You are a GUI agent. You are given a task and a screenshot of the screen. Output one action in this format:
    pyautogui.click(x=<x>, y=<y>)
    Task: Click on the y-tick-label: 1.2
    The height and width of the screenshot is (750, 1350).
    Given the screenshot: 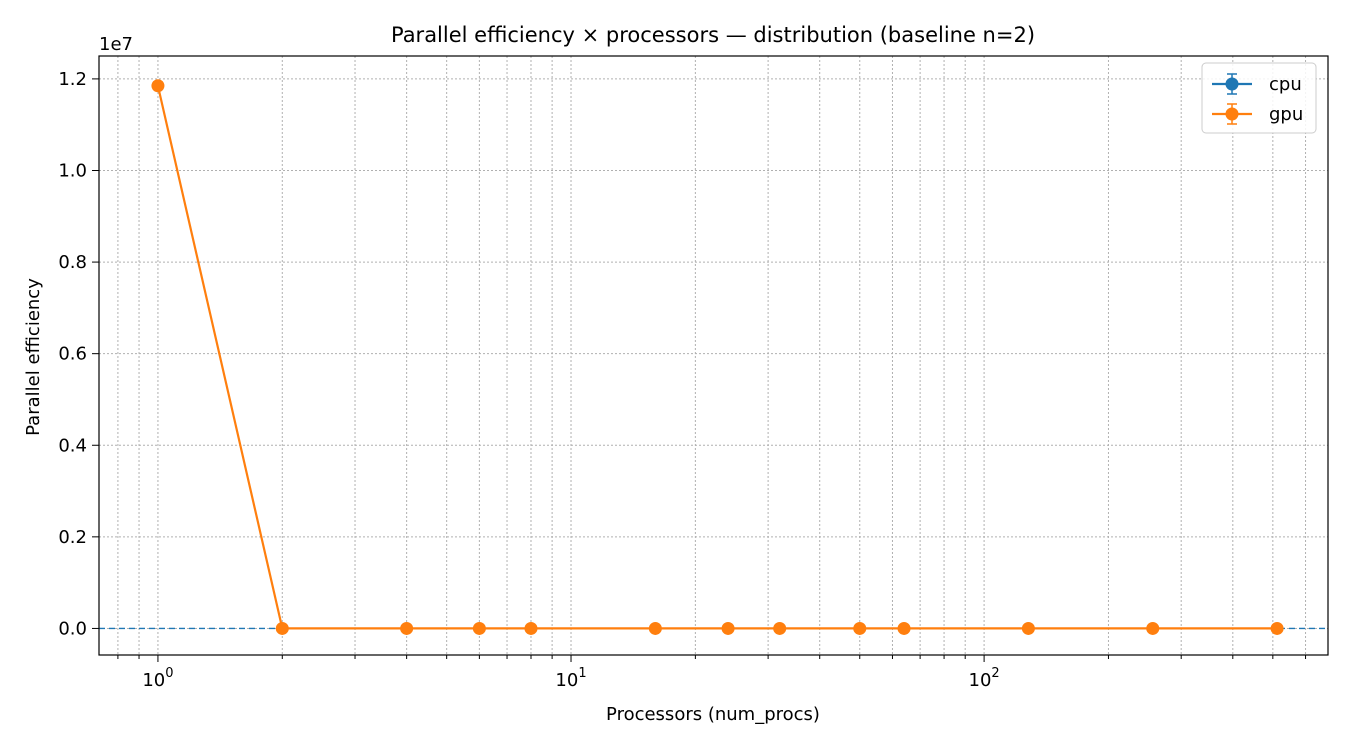 What is the action you would take?
    pyautogui.click(x=72, y=79)
    